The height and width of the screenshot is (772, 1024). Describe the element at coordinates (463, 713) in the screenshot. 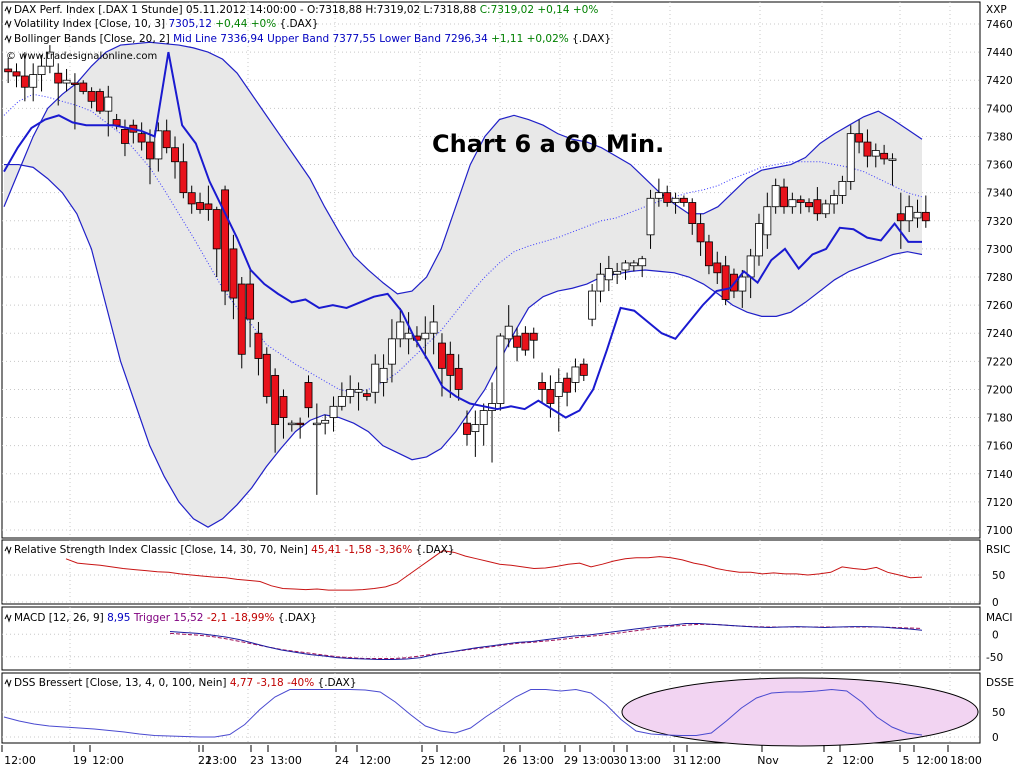

I see `dss-line` at that location.